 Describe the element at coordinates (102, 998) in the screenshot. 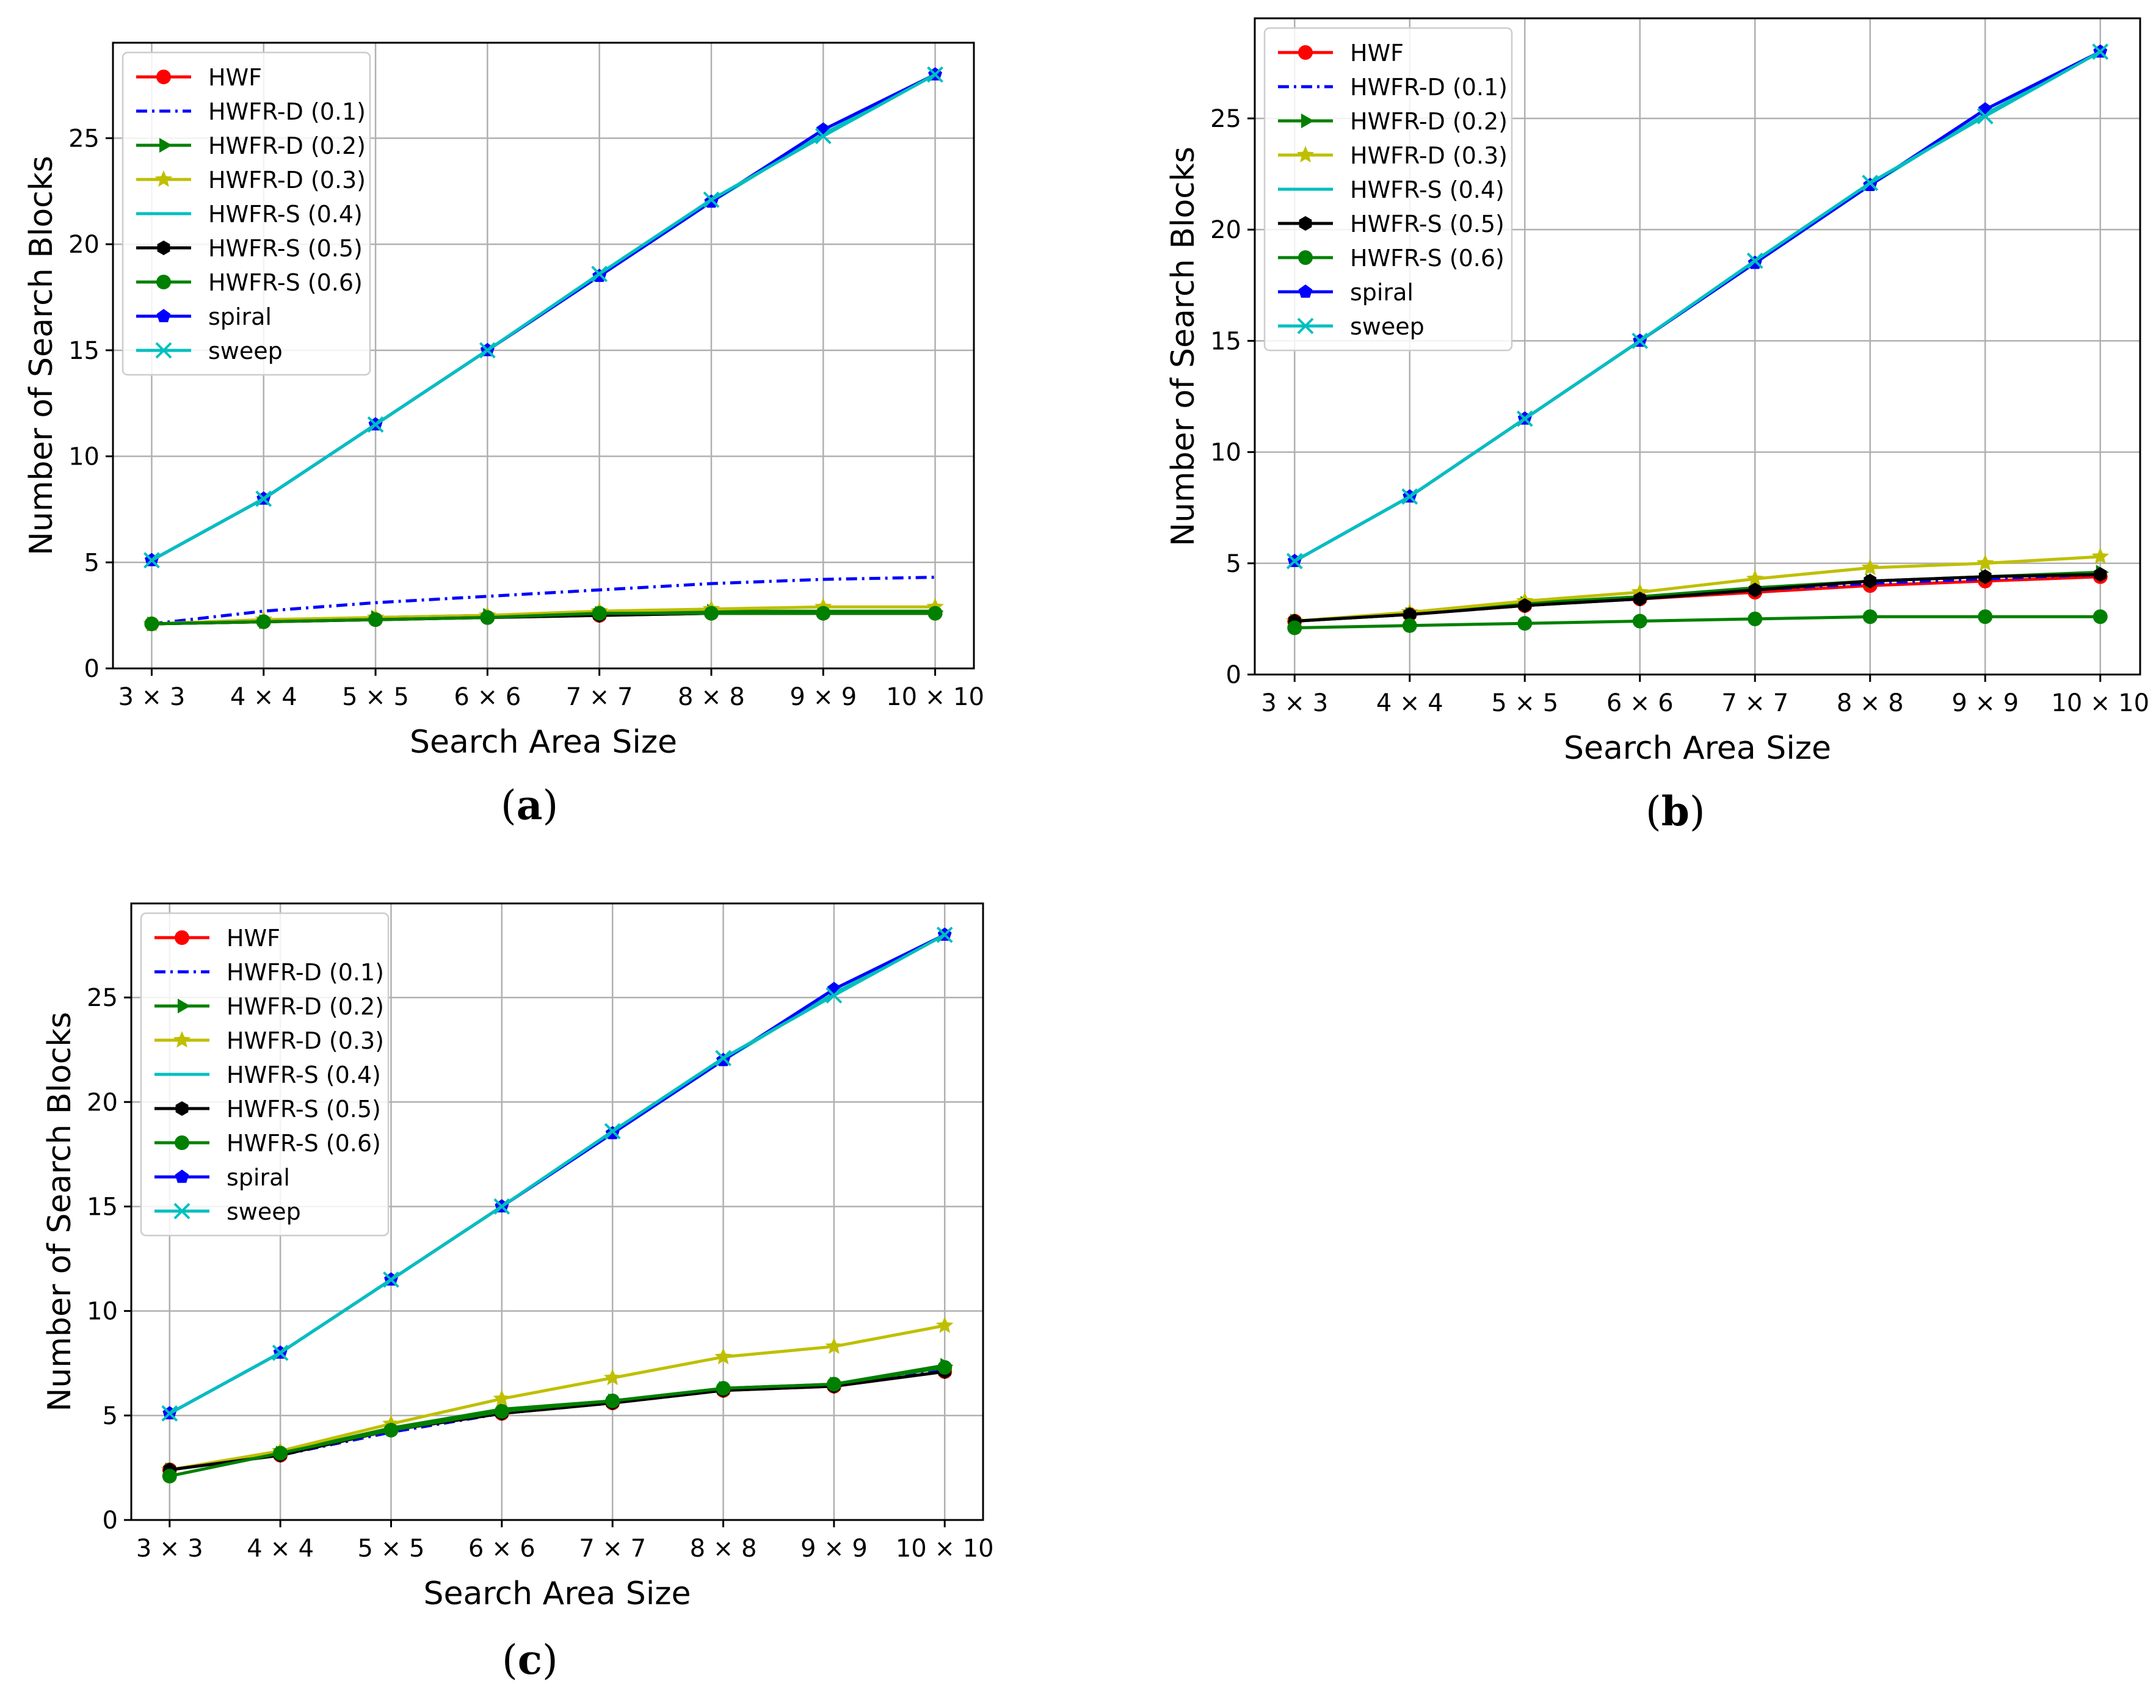

I see `y-tick-label: 25` at that location.